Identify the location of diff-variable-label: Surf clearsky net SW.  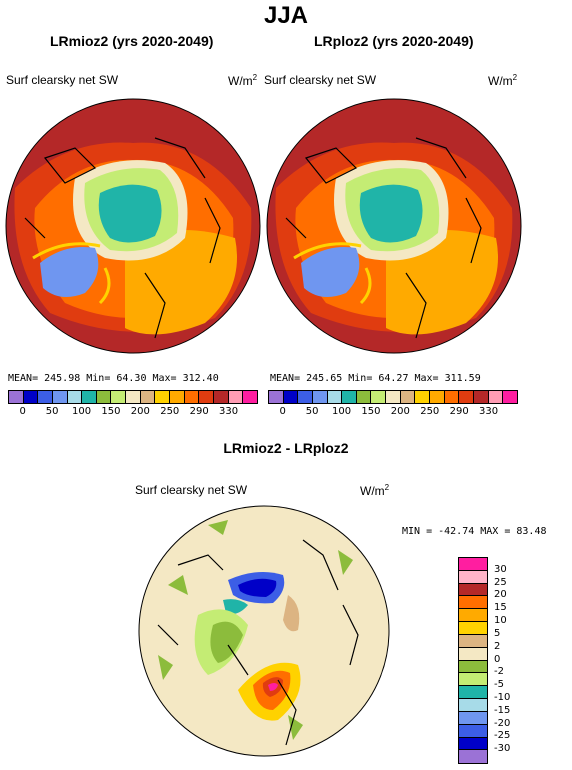
(191, 490).